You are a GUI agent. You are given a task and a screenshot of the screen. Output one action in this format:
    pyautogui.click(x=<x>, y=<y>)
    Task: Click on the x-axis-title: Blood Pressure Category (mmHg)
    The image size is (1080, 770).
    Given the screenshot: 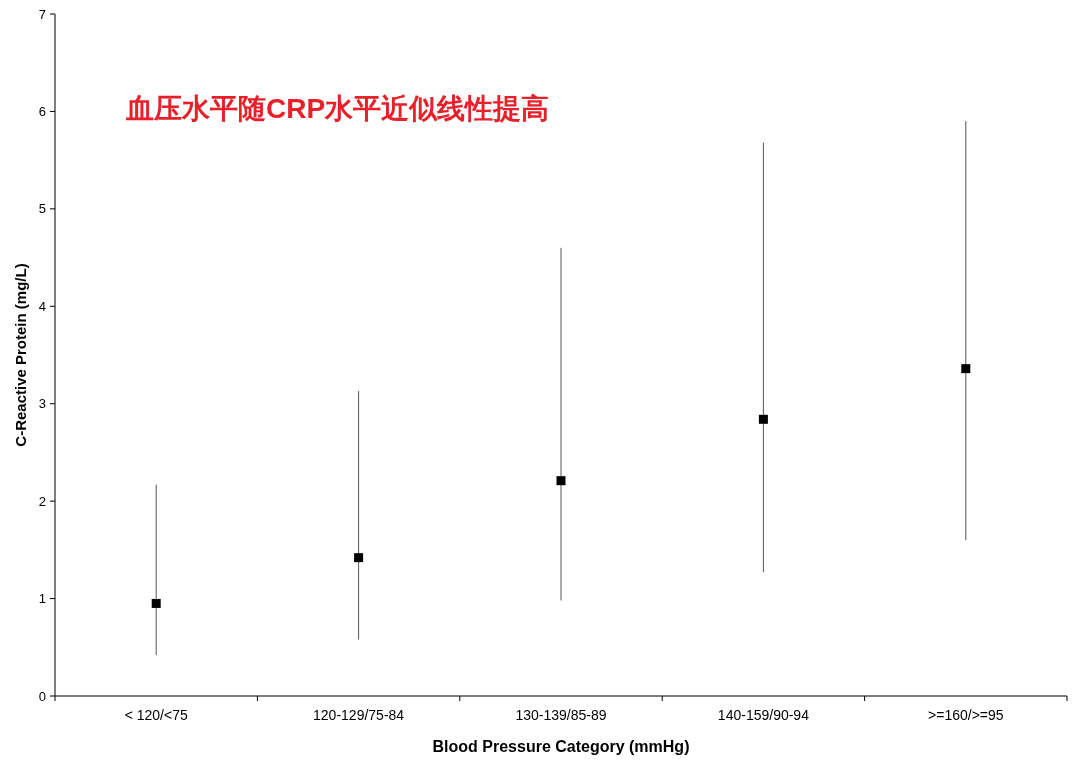 What is the action you would take?
    pyautogui.click(x=561, y=746)
    